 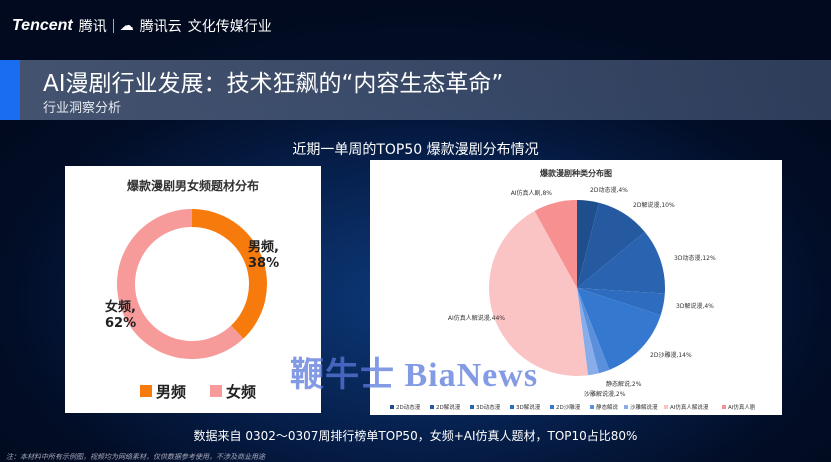 I want to click on legend-label-1: 2D解说漫, so click(x=448, y=407).